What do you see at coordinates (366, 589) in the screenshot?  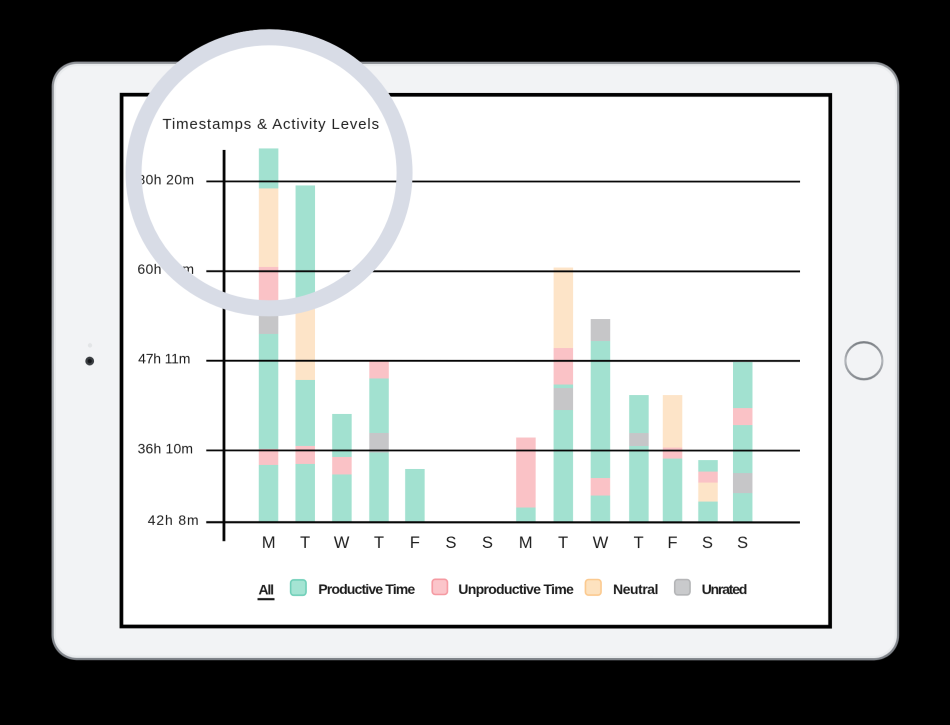 I see `svg-text: Productive Time` at bounding box center [366, 589].